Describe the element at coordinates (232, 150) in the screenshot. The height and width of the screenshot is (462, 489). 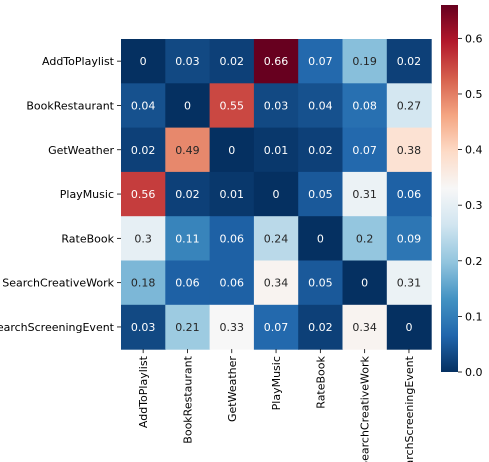
I see `heatmap-cell-r2-c2` at that location.